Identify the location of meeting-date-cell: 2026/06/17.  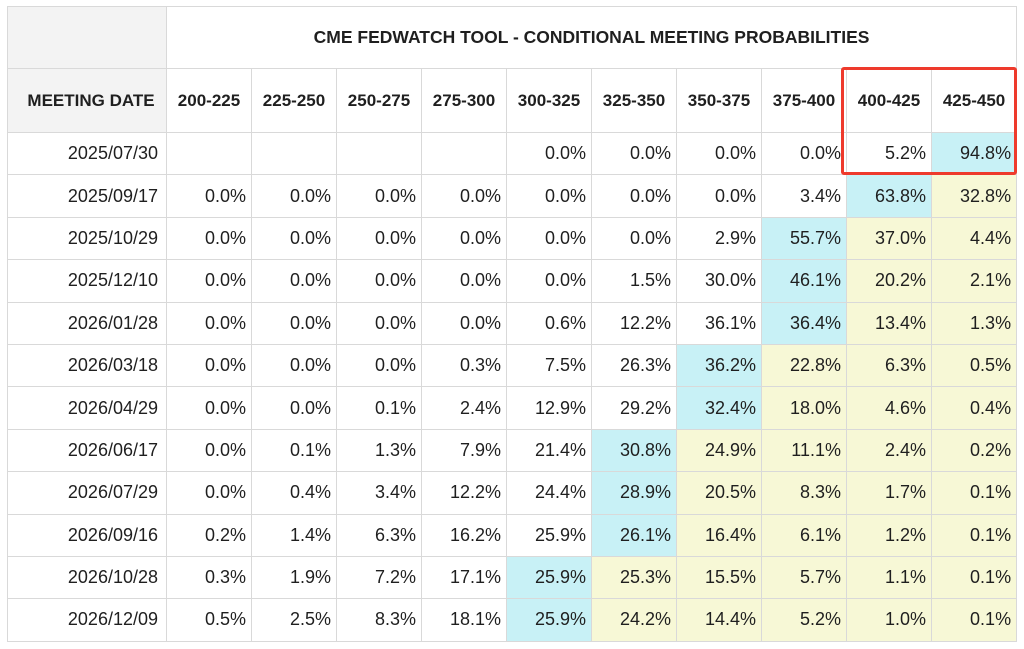
(87, 450).